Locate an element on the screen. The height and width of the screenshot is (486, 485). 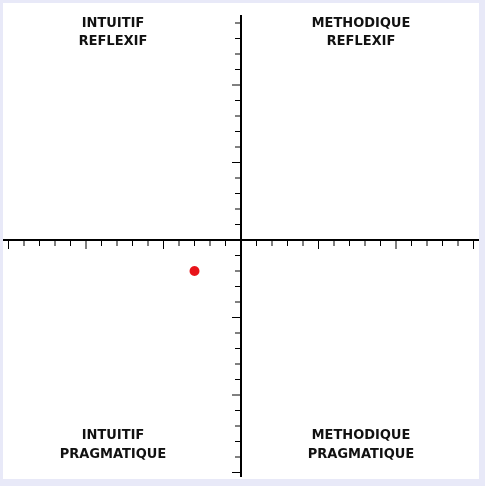
quadrant-label-bottom-right-line1: METHODIQUE is located at coordinates (361, 435).